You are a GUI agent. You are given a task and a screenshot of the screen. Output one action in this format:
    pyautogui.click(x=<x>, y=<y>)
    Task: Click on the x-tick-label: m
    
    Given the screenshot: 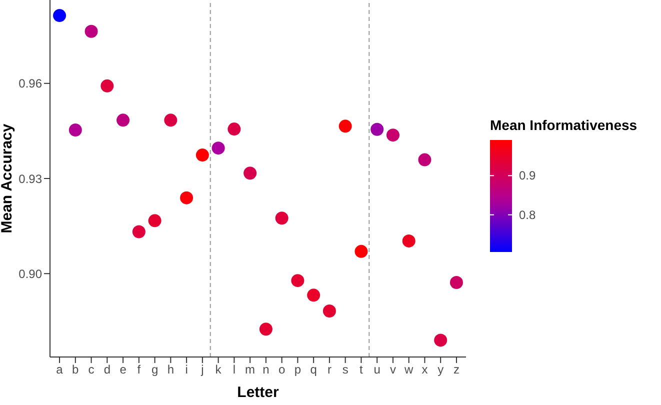 What is the action you would take?
    pyautogui.click(x=250, y=369)
    